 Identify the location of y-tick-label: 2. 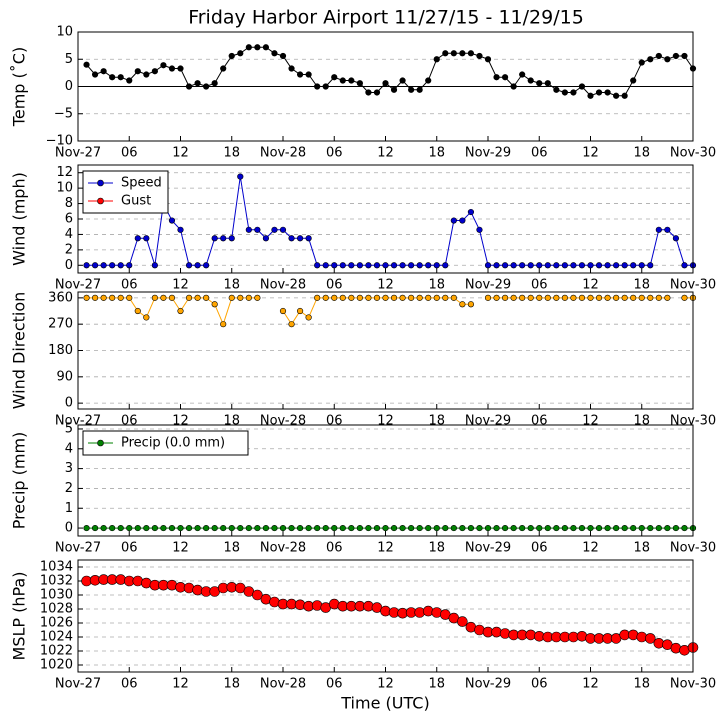
(69, 249).